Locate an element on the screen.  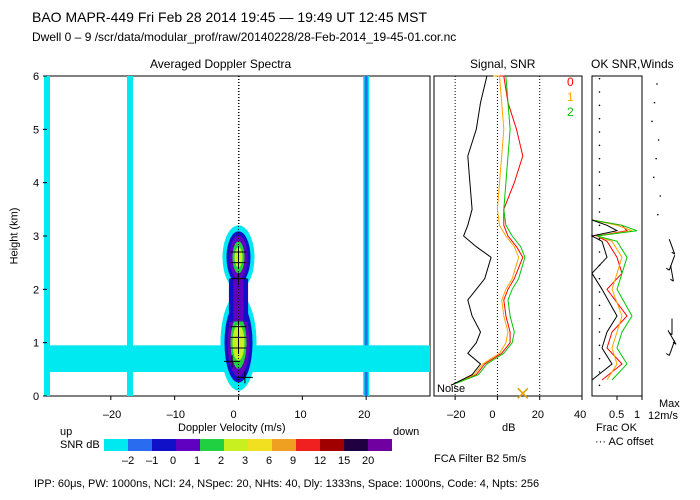
colorbar-tick-label: 9 is located at coordinates (293, 461).